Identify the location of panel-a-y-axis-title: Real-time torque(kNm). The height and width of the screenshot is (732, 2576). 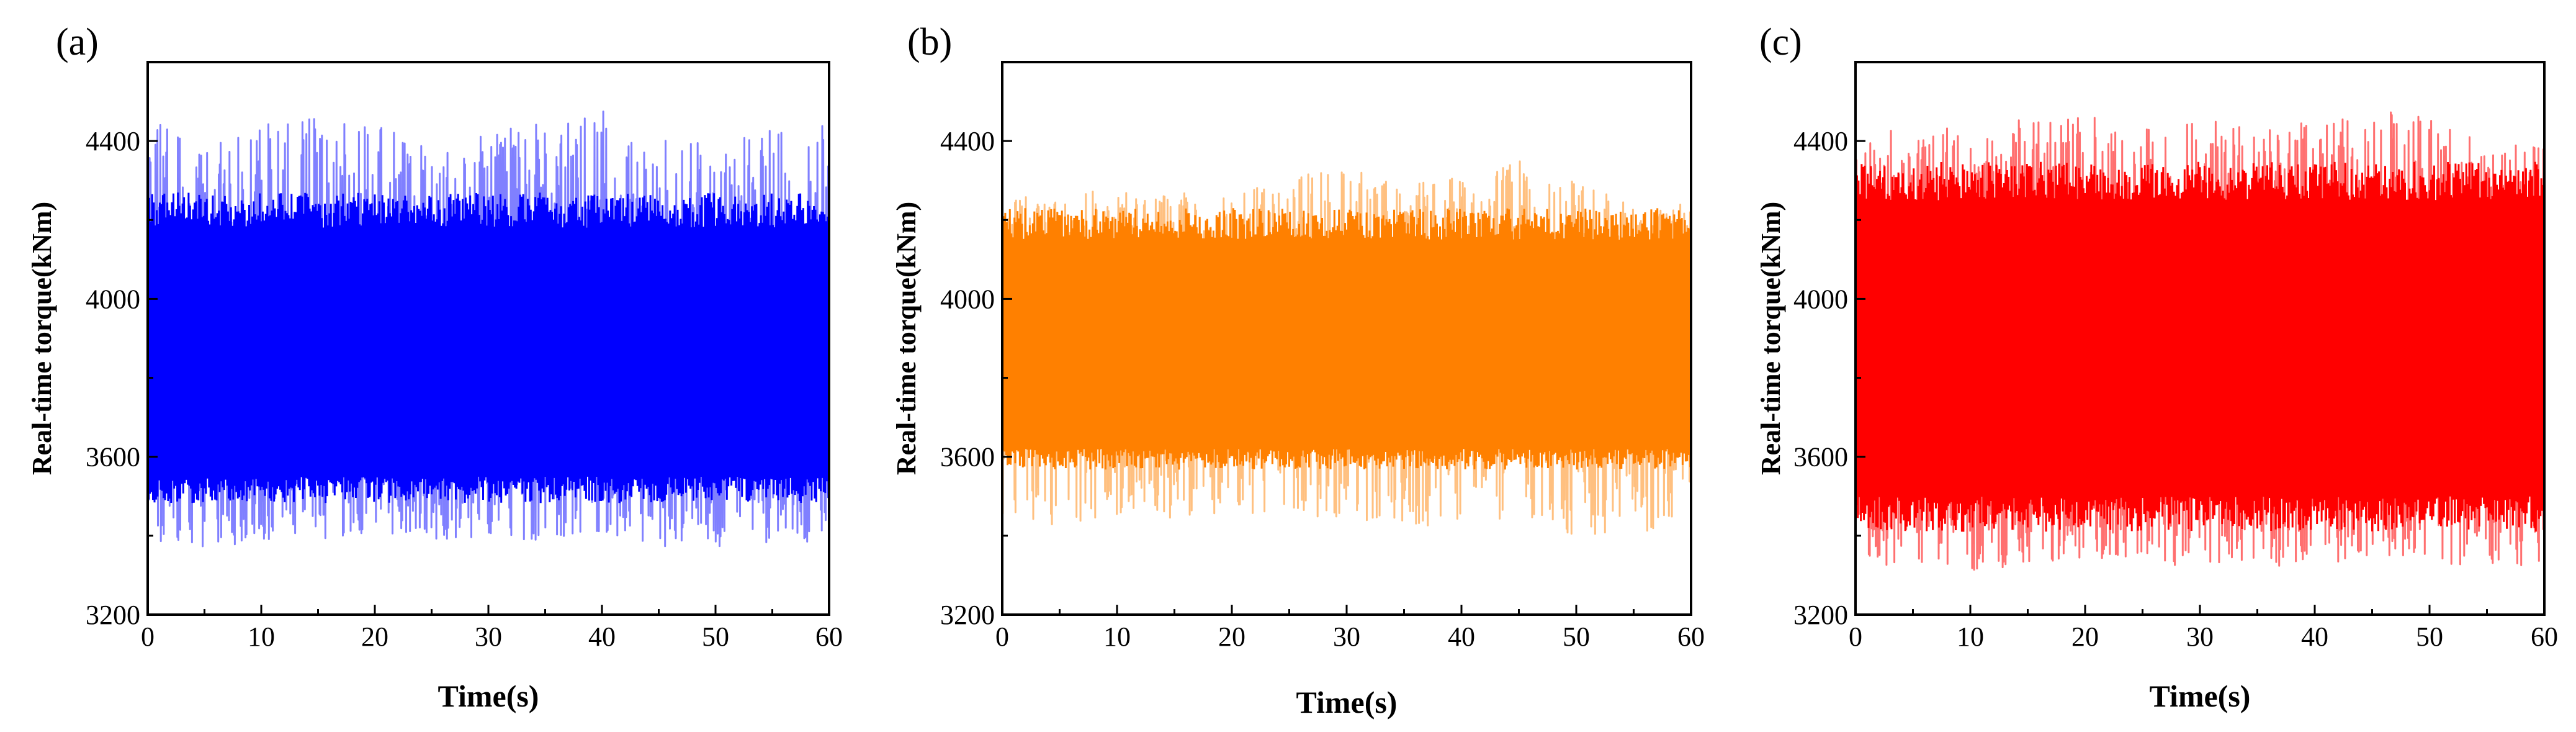
(42, 338).